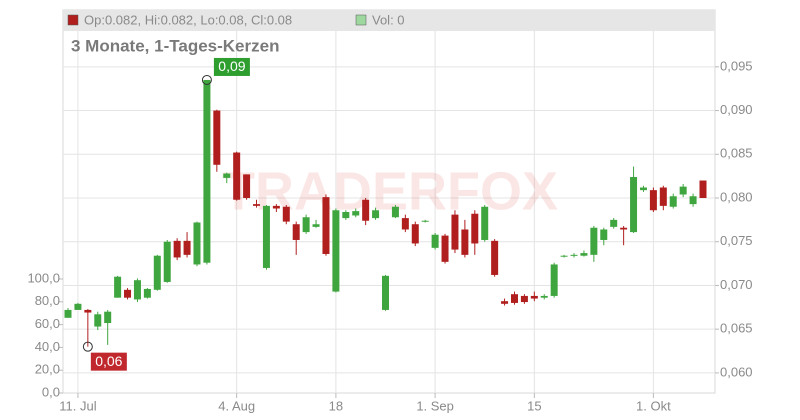 The image size is (800, 420). Describe the element at coordinates (736, 328) in the screenshot. I see `y-tick-label: 0,065` at that location.